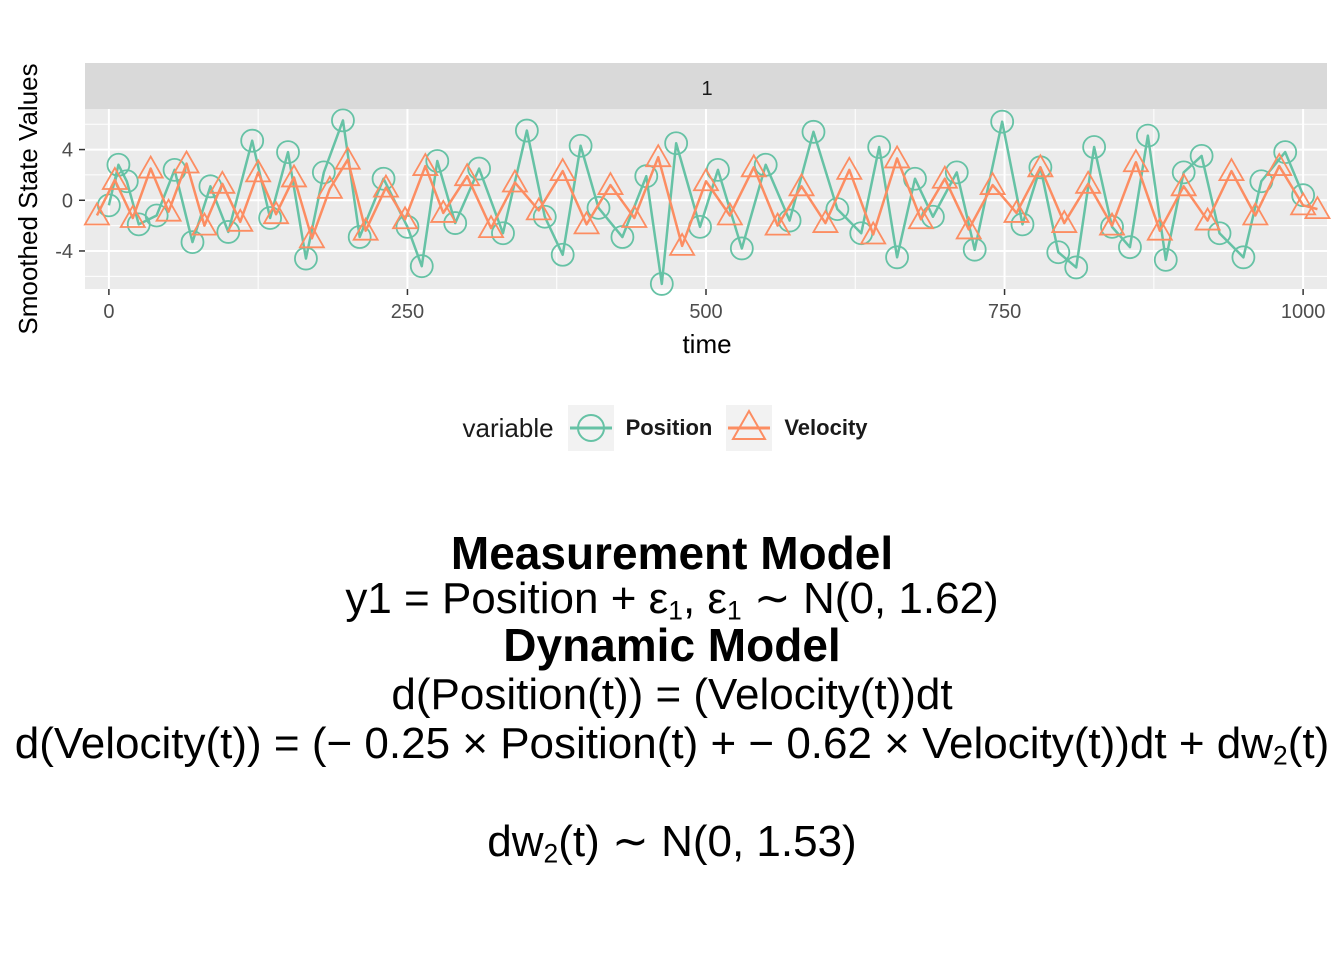 Image resolution: width=1344 pixels, height=960 pixels. I want to click on facet-strip-label: 1, so click(706, 89).